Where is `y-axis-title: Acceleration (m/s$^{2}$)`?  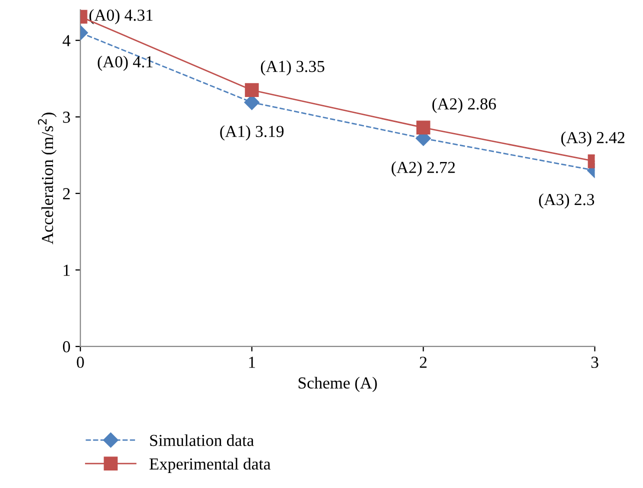
y-axis-title: Acceleration (m/s$^{2}$) is located at coordinates (47, 178).